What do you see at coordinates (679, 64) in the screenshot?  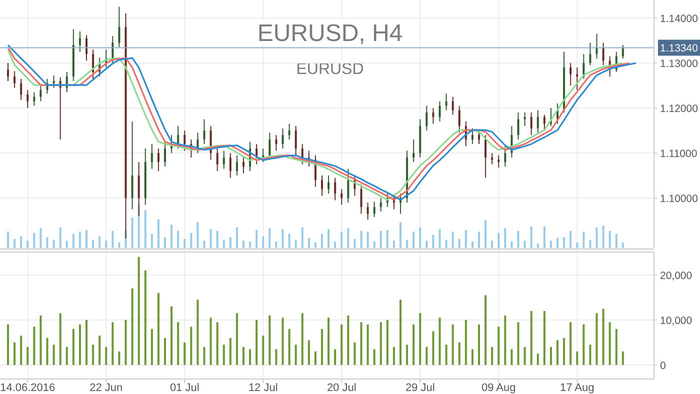 I see `y-tick-label: 1.13000` at bounding box center [679, 64].